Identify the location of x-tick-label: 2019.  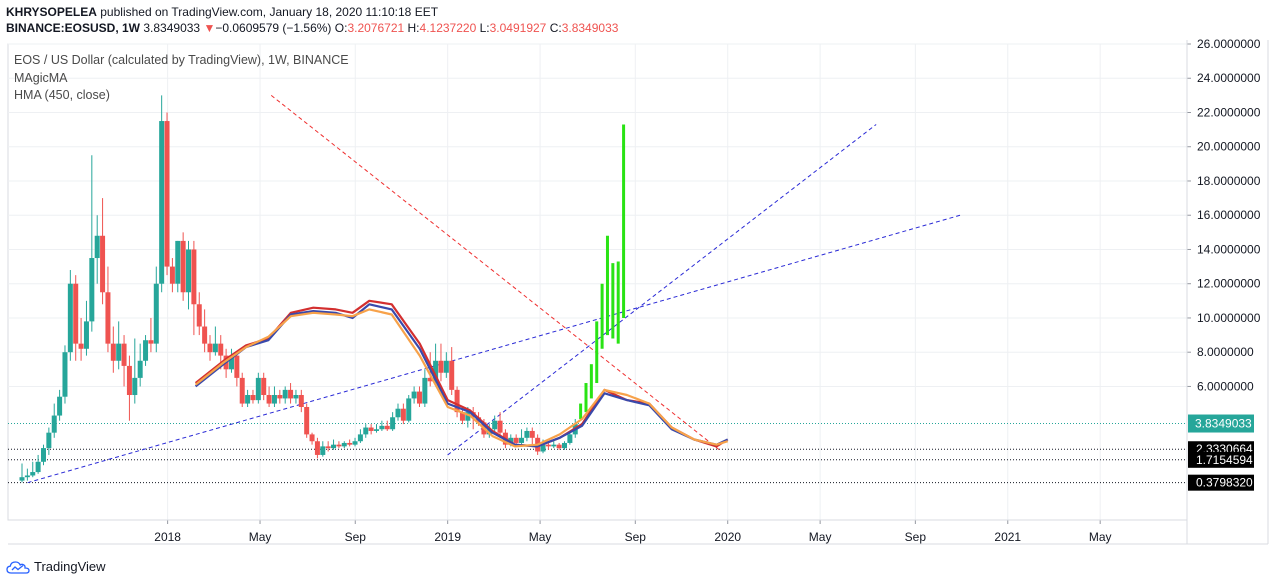
(447, 537).